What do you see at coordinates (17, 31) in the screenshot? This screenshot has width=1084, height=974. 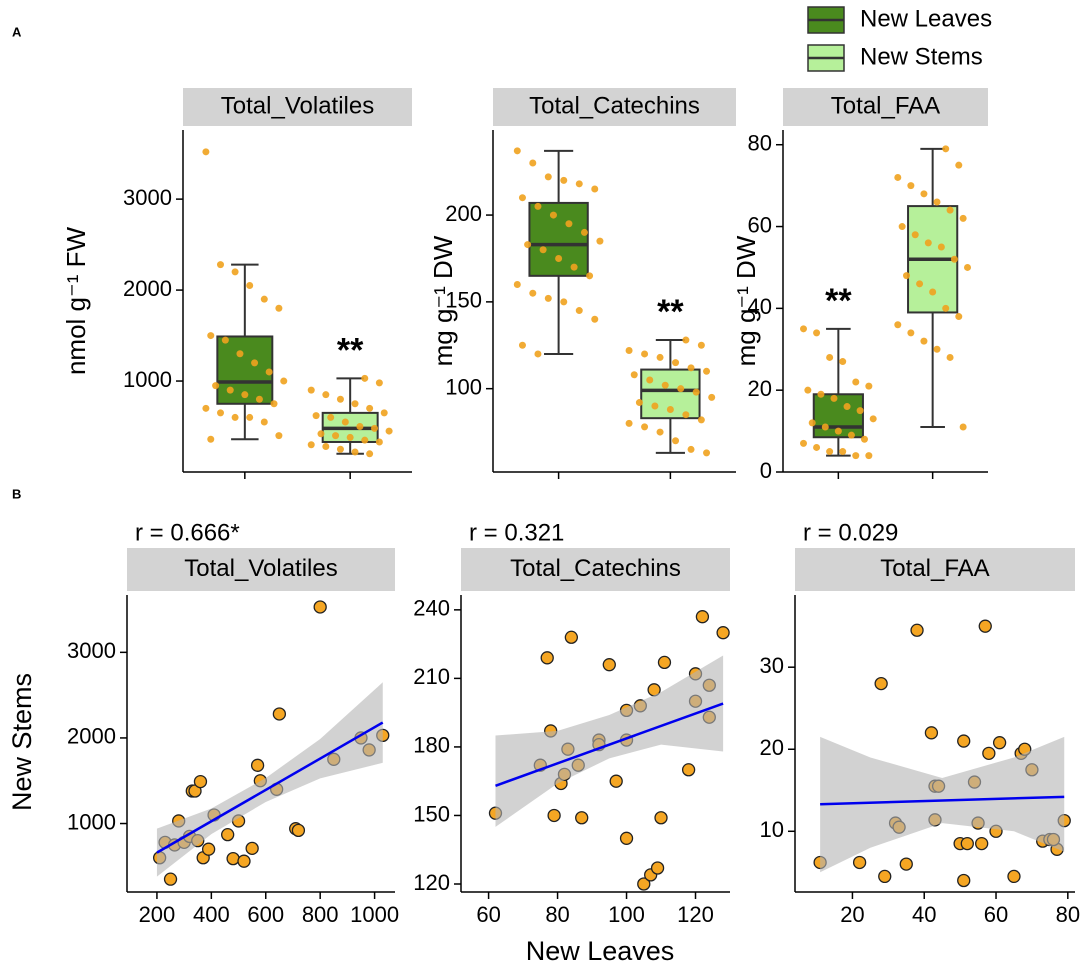 I see `panel-label: A` at bounding box center [17, 31].